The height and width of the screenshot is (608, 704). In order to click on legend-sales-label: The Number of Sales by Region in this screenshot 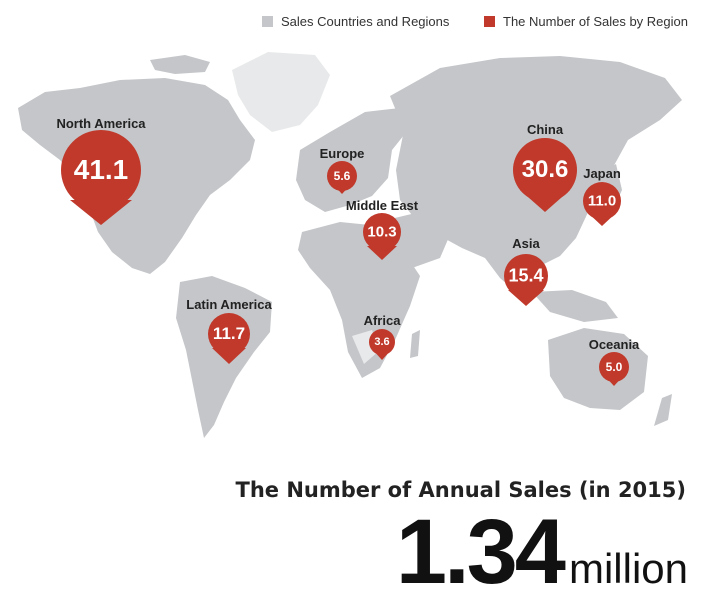, I will do `click(595, 21)`.